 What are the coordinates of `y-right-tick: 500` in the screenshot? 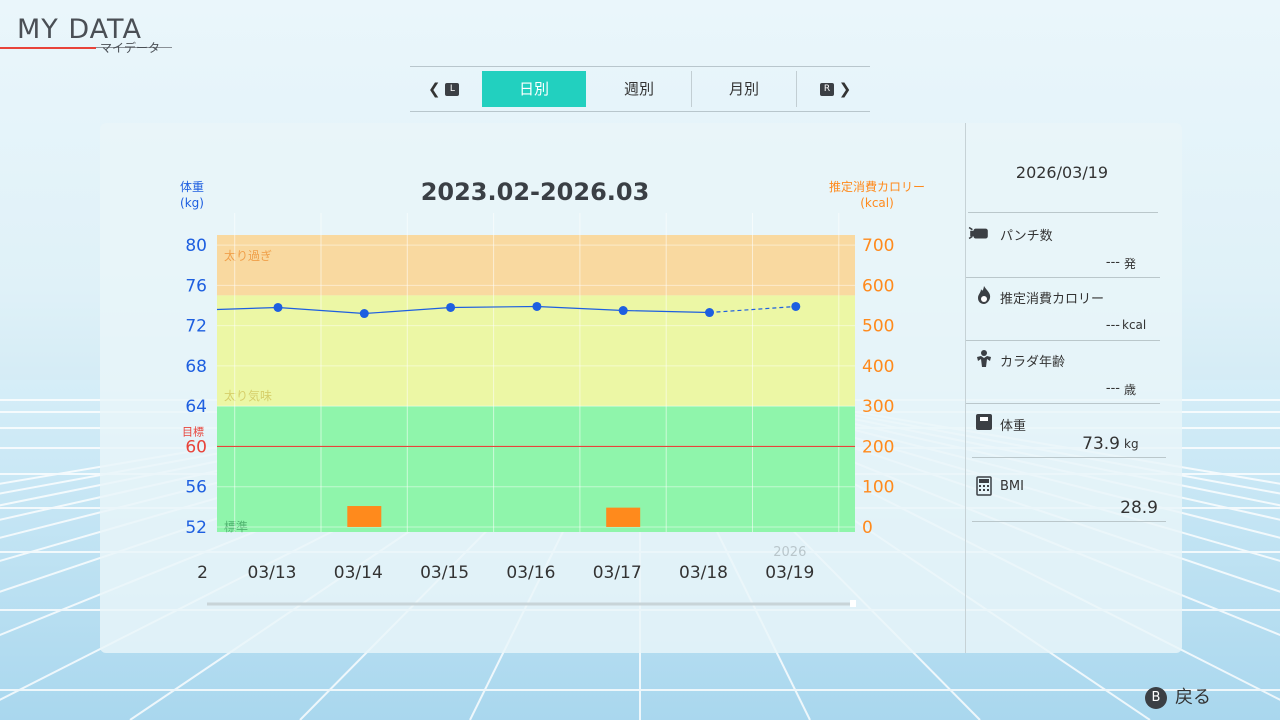 It's located at (878, 327).